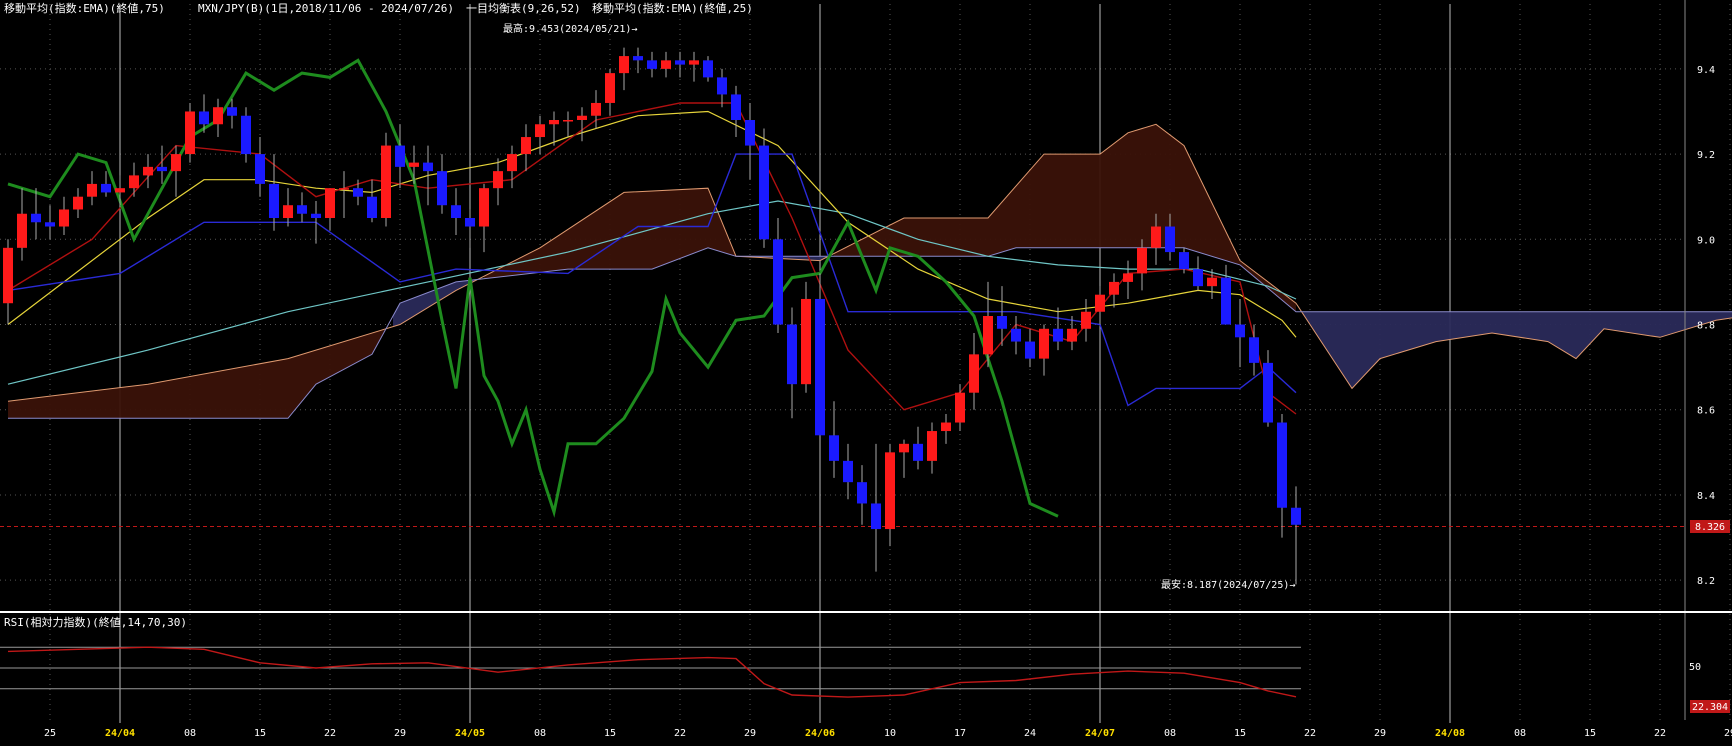 This screenshot has height=746, width=1732. I want to click on current-price-label: 8.326, so click(1710, 527).